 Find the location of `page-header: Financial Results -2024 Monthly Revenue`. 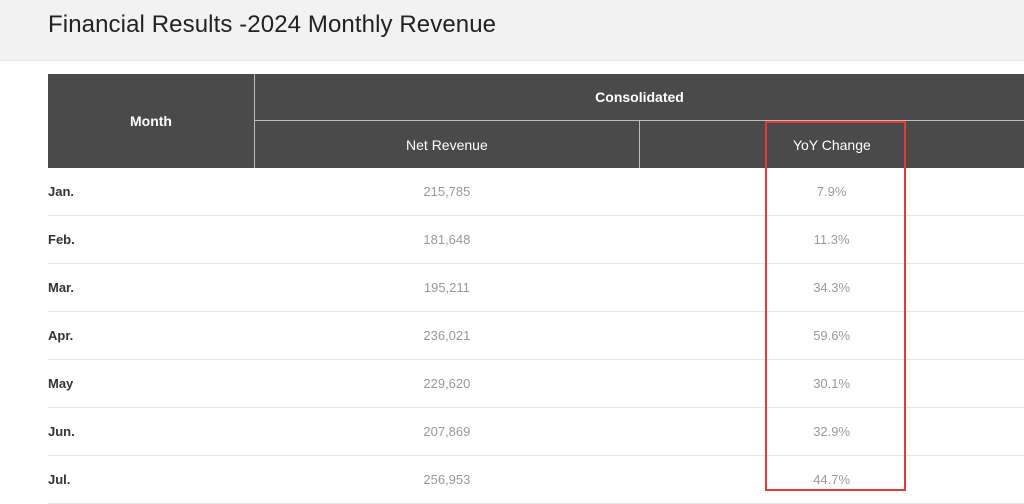

page-header: Financial Results -2024 Monthly Revenue is located at coordinates (512, 30).